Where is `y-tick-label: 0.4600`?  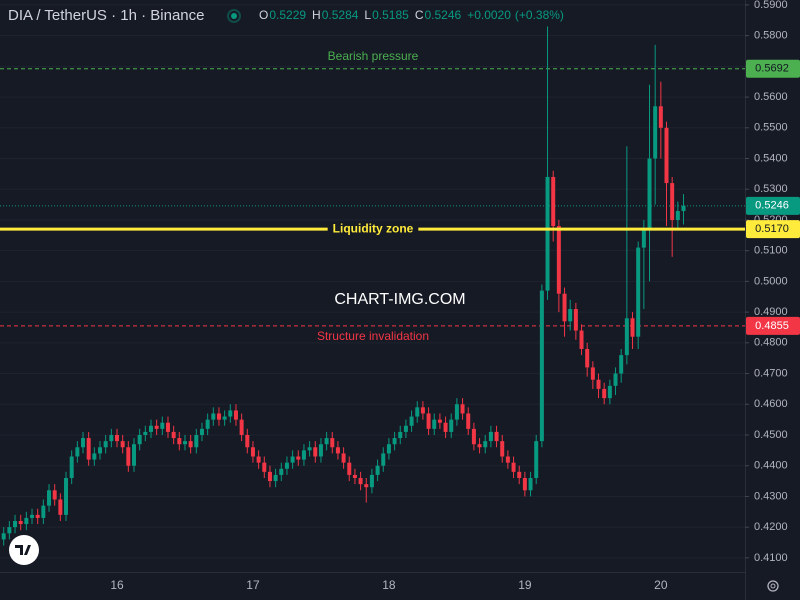 y-tick-label: 0.4600 is located at coordinates (771, 404).